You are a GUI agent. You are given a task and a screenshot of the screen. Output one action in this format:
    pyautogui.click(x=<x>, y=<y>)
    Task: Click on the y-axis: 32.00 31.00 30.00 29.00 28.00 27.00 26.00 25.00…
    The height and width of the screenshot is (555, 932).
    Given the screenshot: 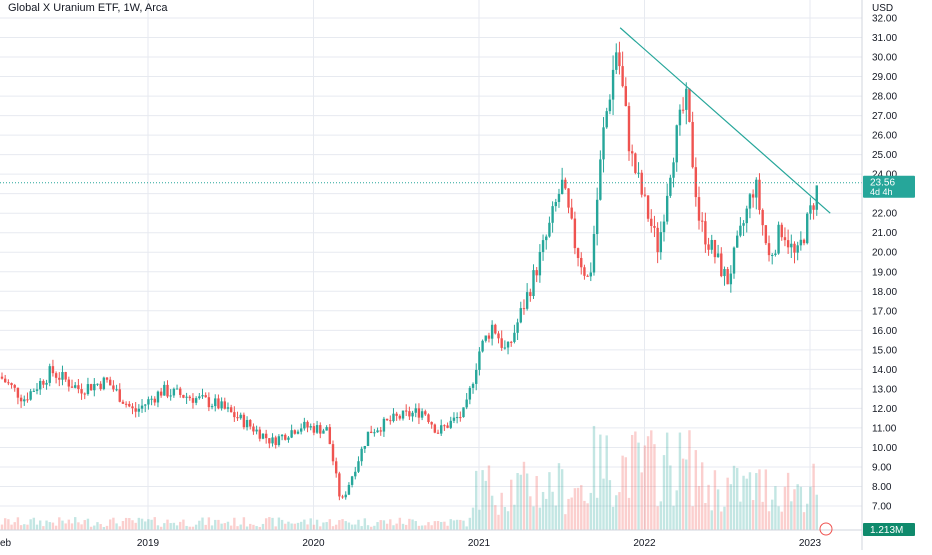 What is the action you would take?
    pyautogui.click(x=879, y=275)
    